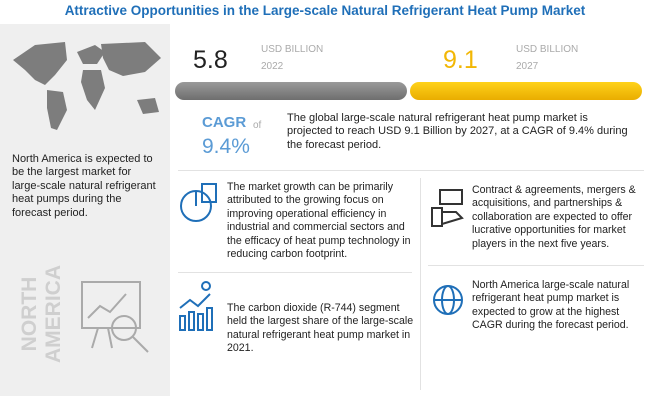 The height and width of the screenshot is (403, 650). What do you see at coordinates (460, 60) in the screenshot?
I see `end-value: 9.1` at bounding box center [460, 60].